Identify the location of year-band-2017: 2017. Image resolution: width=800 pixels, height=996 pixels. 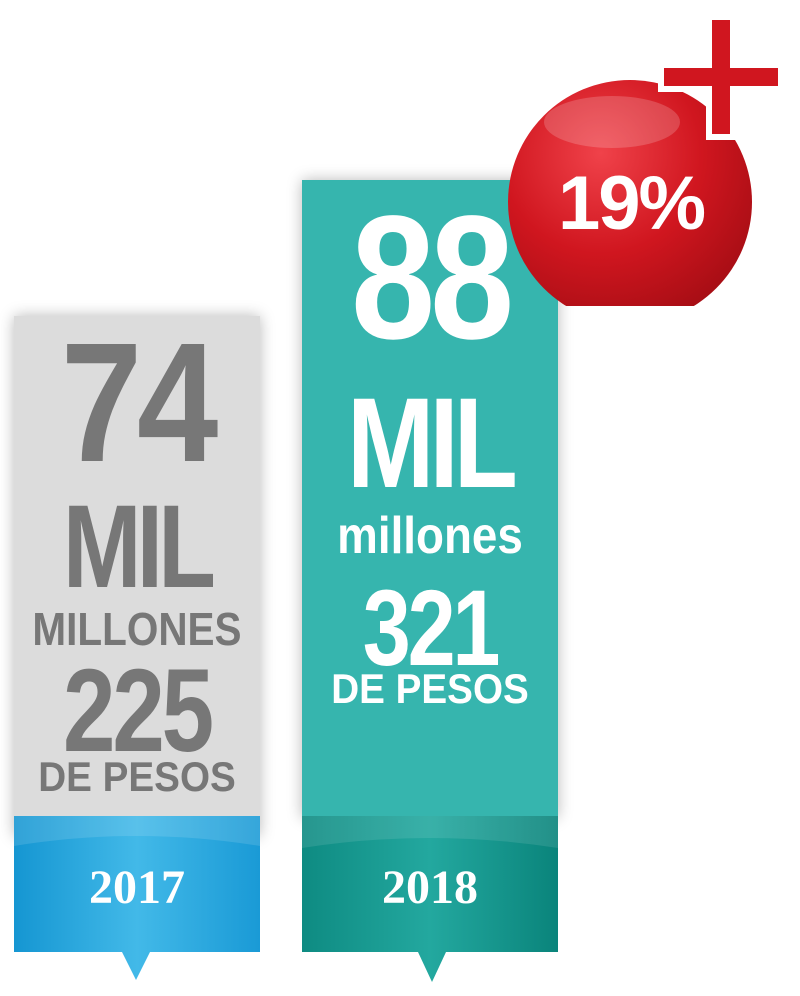
(137, 898).